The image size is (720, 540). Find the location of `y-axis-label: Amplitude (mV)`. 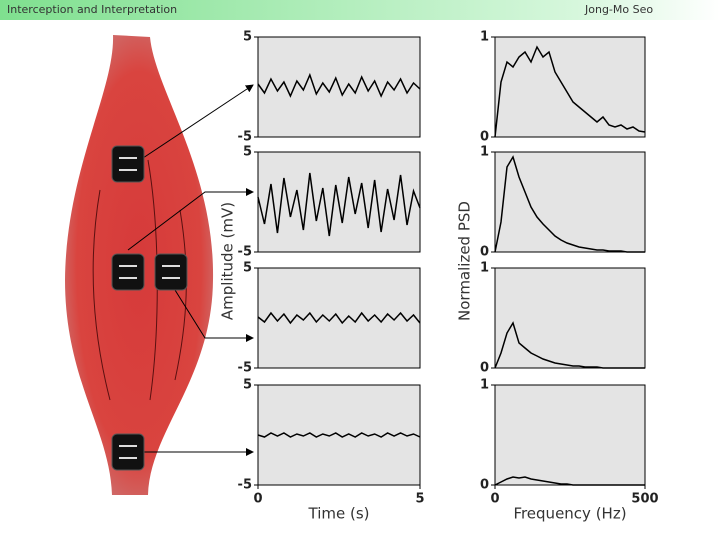

y-axis-label: Amplitude (mV) is located at coordinates (228, 261).